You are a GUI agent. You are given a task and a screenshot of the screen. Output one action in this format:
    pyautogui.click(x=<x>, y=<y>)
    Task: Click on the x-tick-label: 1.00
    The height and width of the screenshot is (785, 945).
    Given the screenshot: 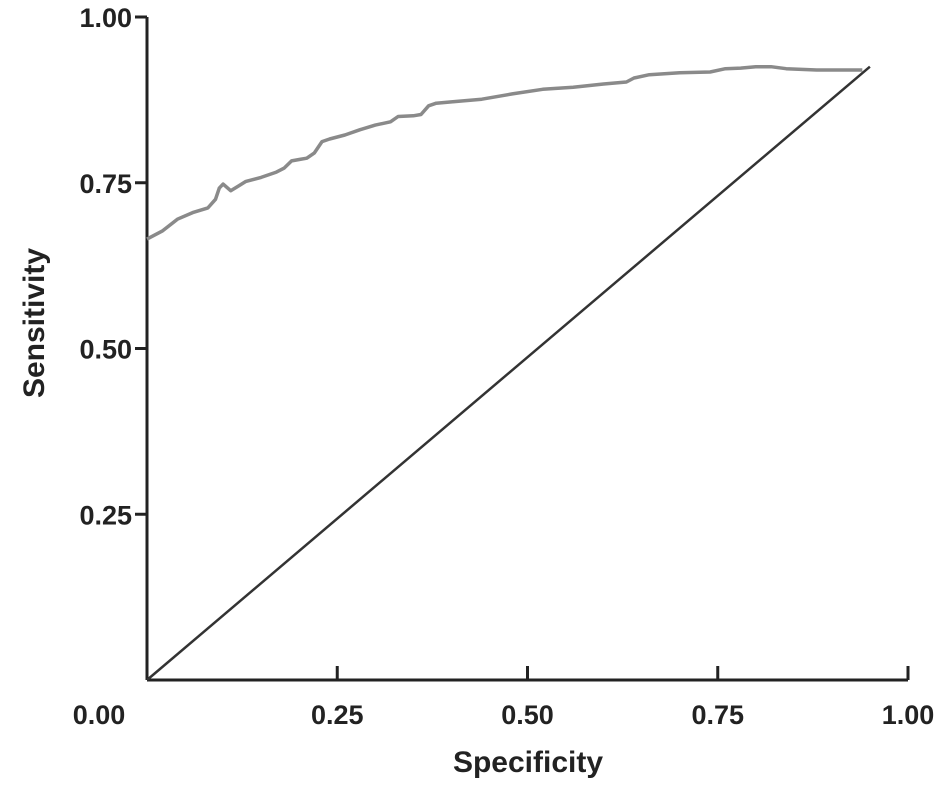 What is the action you would take?
    pyautogui.click(x=908, y=715)
    